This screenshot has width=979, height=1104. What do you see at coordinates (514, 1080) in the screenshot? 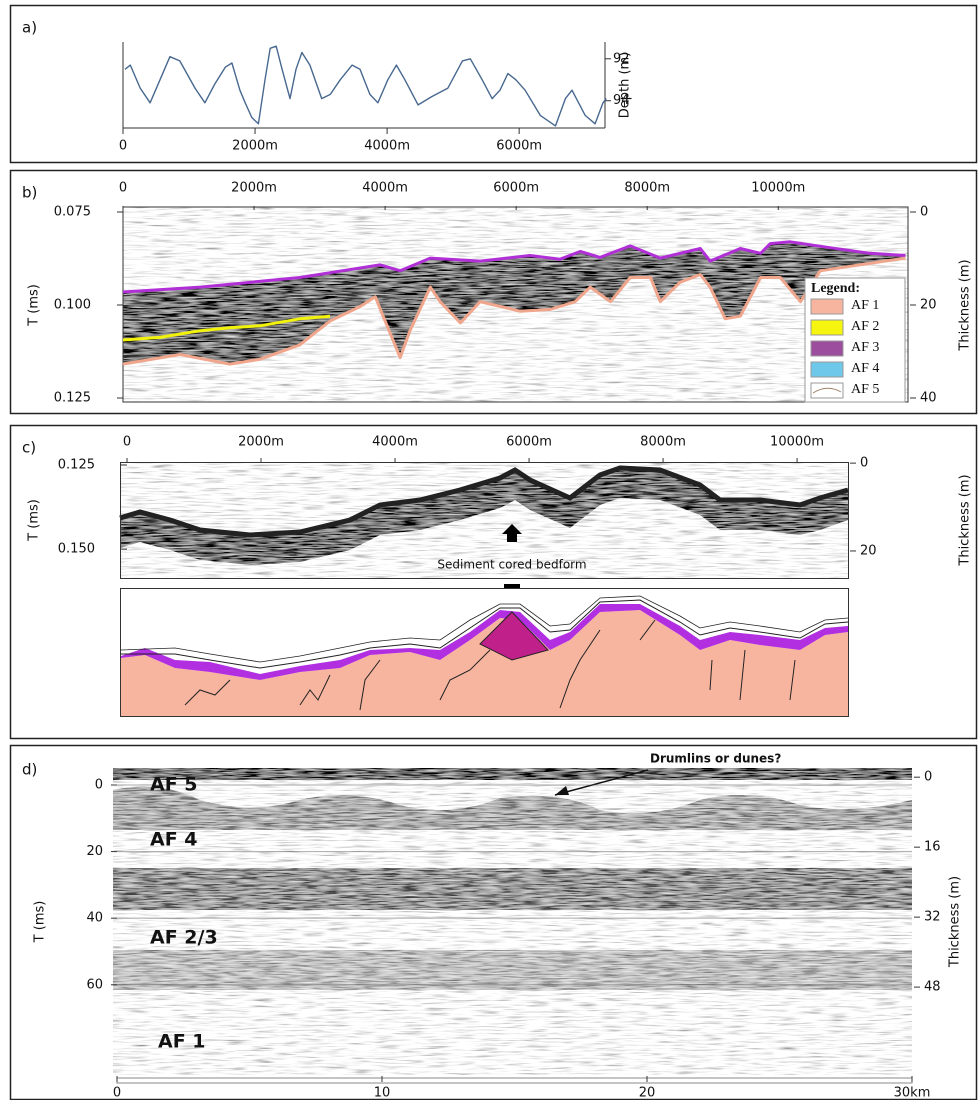
I see `x-axis-bar` at bounding box center [514, 1080].